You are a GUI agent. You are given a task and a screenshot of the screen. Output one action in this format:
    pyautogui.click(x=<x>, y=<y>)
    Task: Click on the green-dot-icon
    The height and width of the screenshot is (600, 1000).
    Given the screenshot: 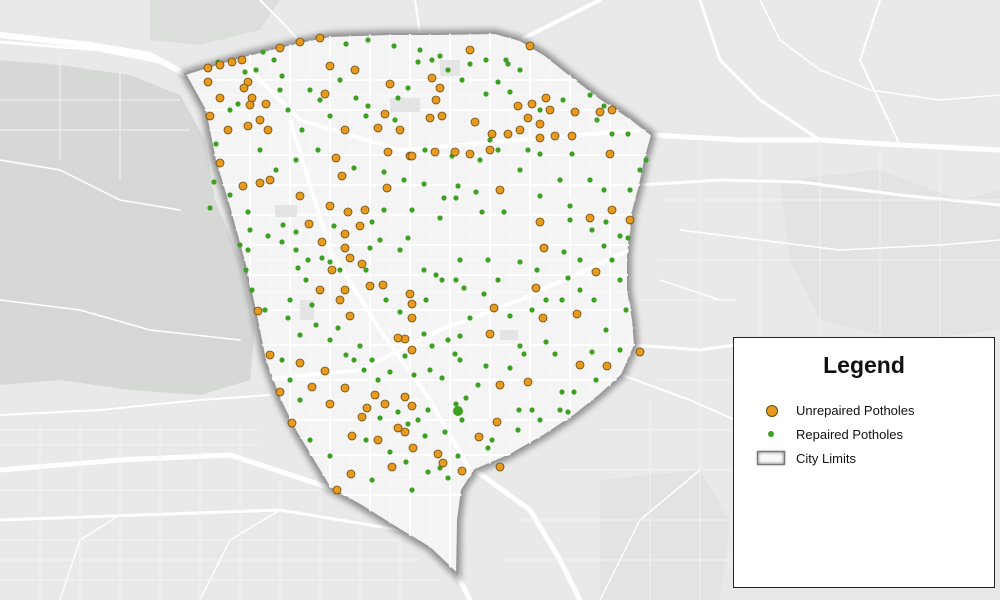 What is the action you would take?
    pyautogui.click(x=771, y=434)
    